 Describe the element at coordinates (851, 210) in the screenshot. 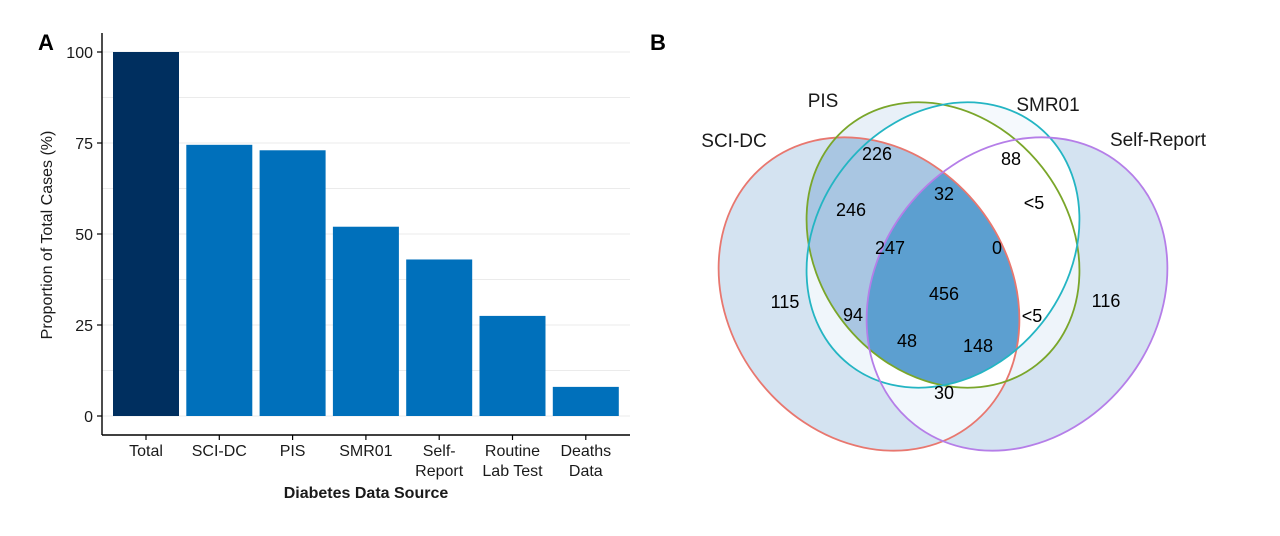

I see `venn-region-label: 246` at that location.